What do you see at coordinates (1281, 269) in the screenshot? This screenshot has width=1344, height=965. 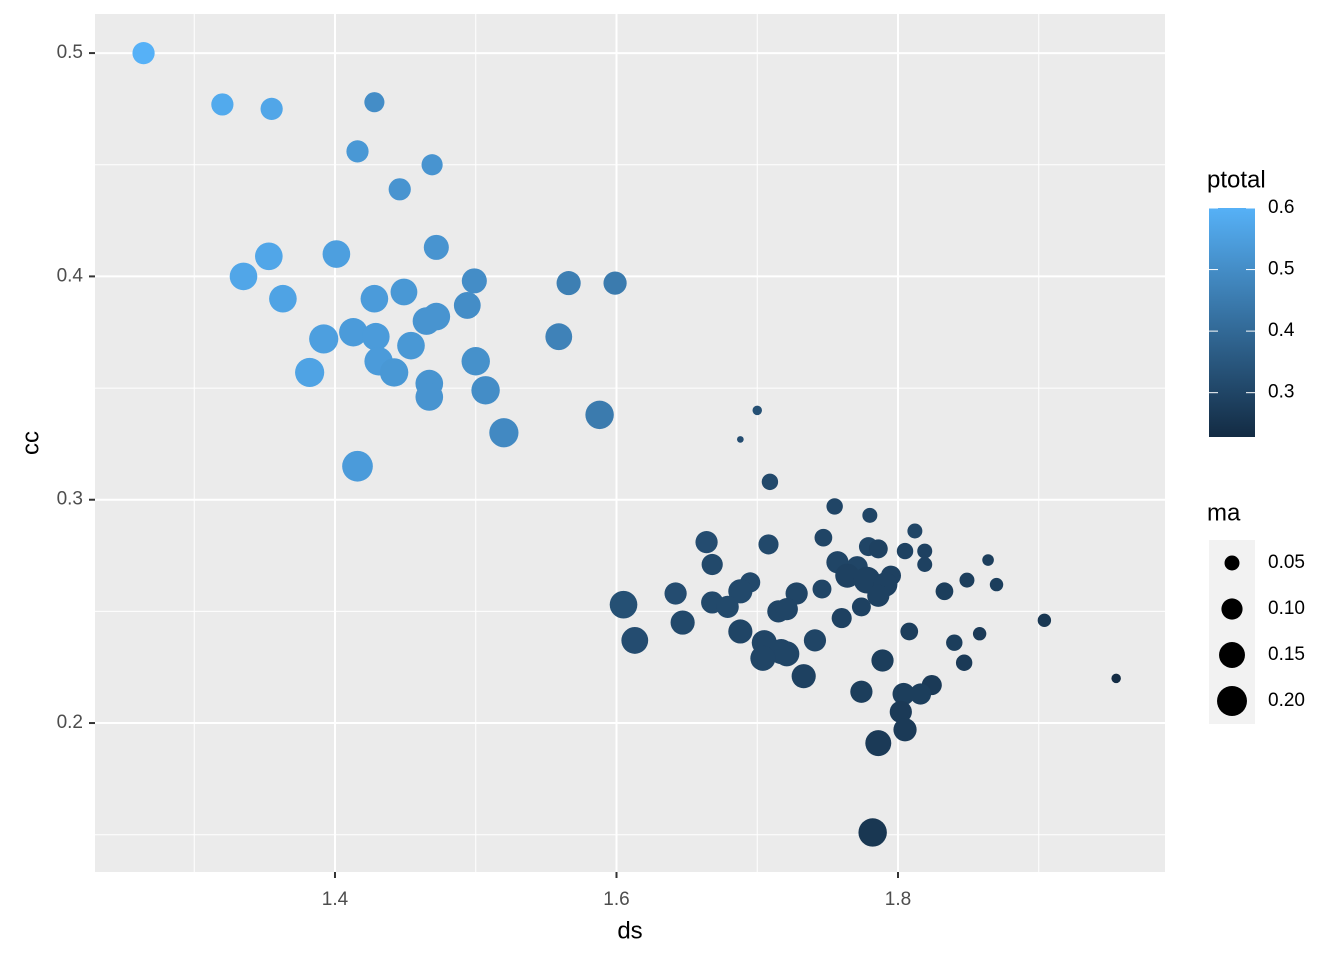 I see `colorbar-label: 0.5` at bounding box center [1281, 269].